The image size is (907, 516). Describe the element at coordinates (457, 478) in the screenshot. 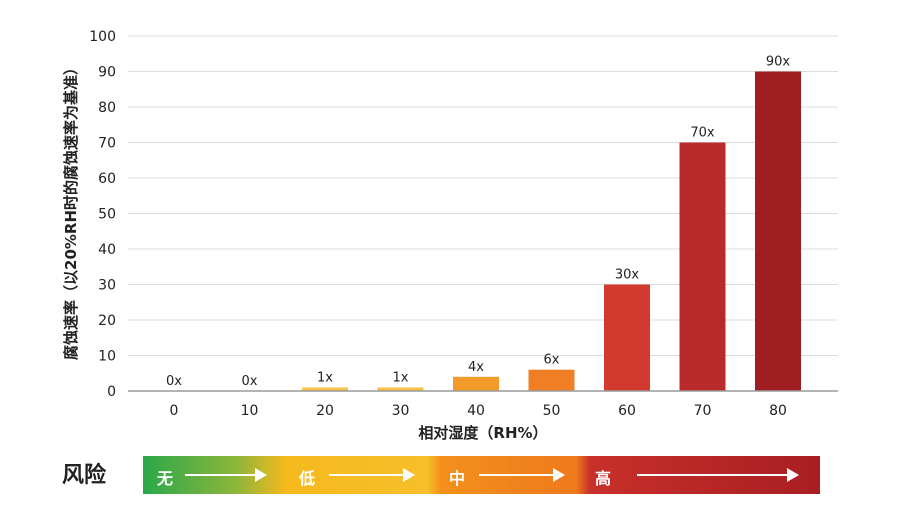

I see `risk-label-medium: 中` at that location.